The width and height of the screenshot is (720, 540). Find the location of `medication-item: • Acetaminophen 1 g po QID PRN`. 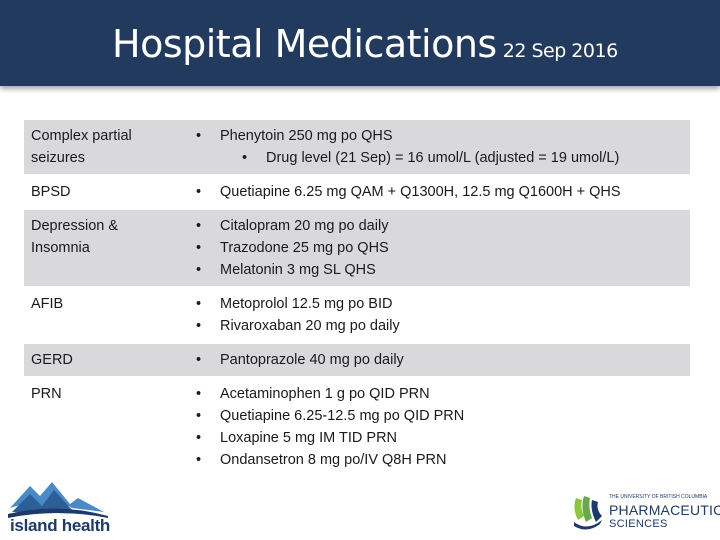

medication-item: • Acetaminophen 1 g po QID PRN is located at coordinates (441, 394).